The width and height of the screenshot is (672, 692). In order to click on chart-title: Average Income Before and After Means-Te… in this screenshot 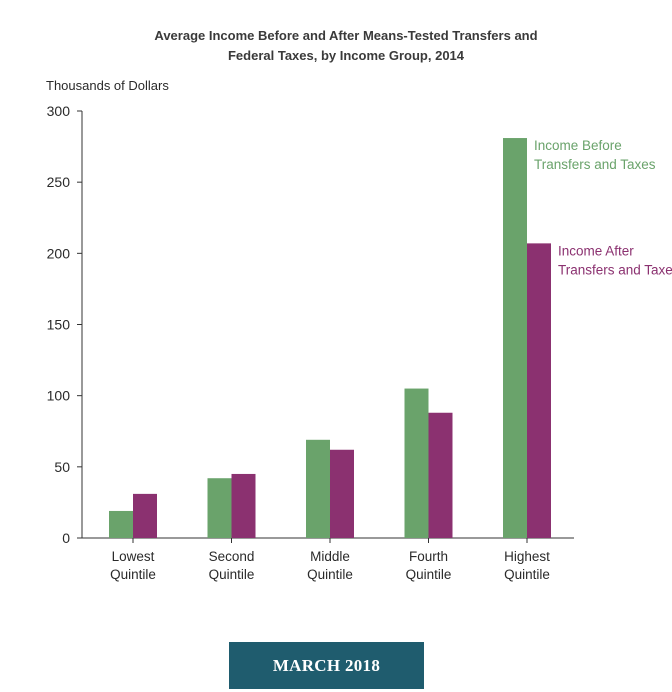, I will do `click(345, 45)`.